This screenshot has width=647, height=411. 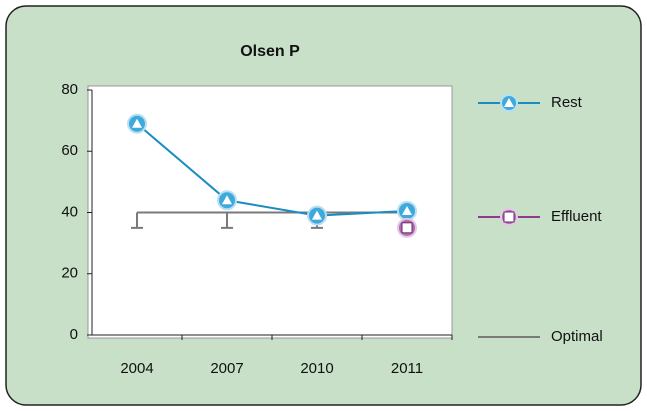 I want to click on legend-label: Rest, so click(x=567, y=102).